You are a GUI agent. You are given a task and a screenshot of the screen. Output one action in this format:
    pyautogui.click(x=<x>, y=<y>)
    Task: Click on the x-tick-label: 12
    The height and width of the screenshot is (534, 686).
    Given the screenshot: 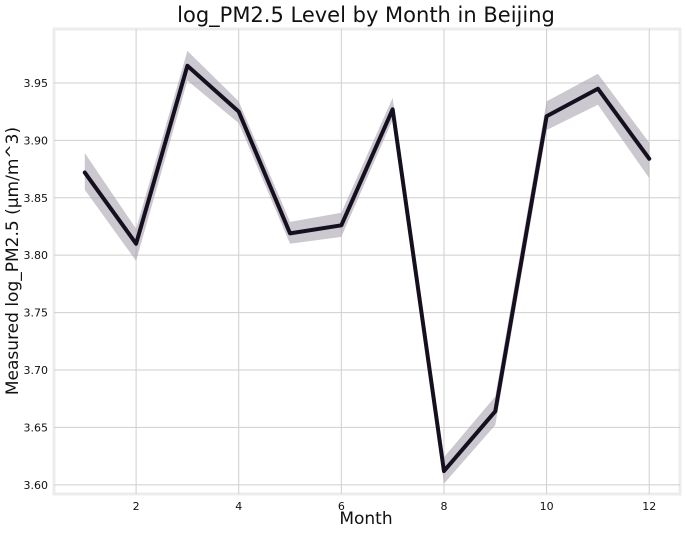 What is the action you would take?
    pyautogui.click(x=649, y=506)
    